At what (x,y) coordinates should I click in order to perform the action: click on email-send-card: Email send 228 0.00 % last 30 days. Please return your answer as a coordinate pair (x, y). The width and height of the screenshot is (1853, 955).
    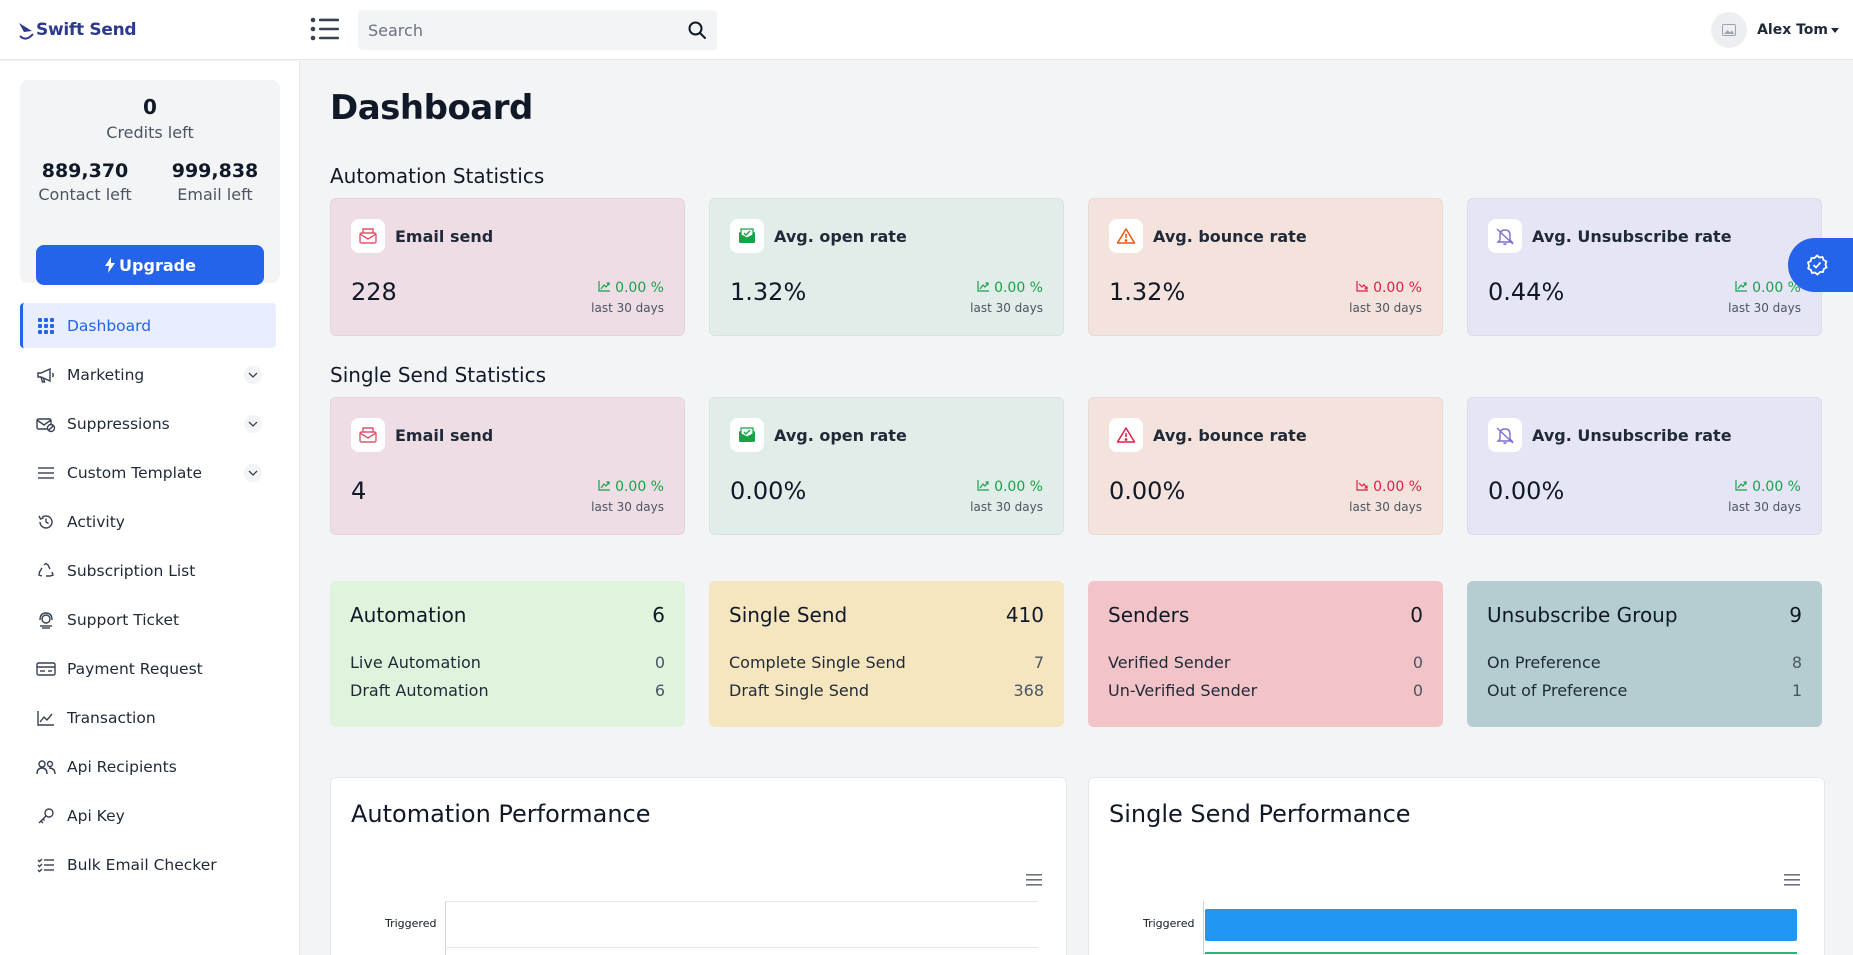
    Looking at the image, I should click on (507, 267).